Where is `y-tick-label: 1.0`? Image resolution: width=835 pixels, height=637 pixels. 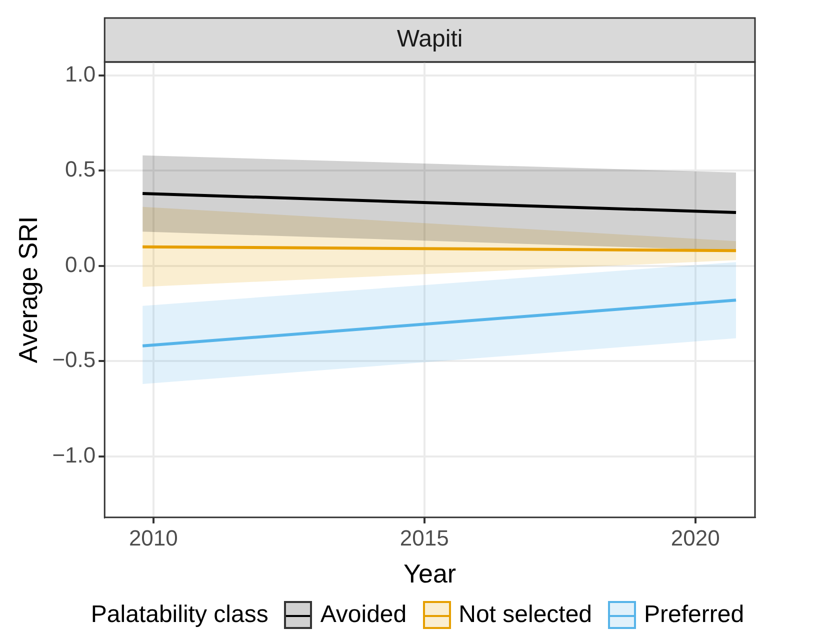 y-tick-label: 1.0 is located at coordinates (80, 73).